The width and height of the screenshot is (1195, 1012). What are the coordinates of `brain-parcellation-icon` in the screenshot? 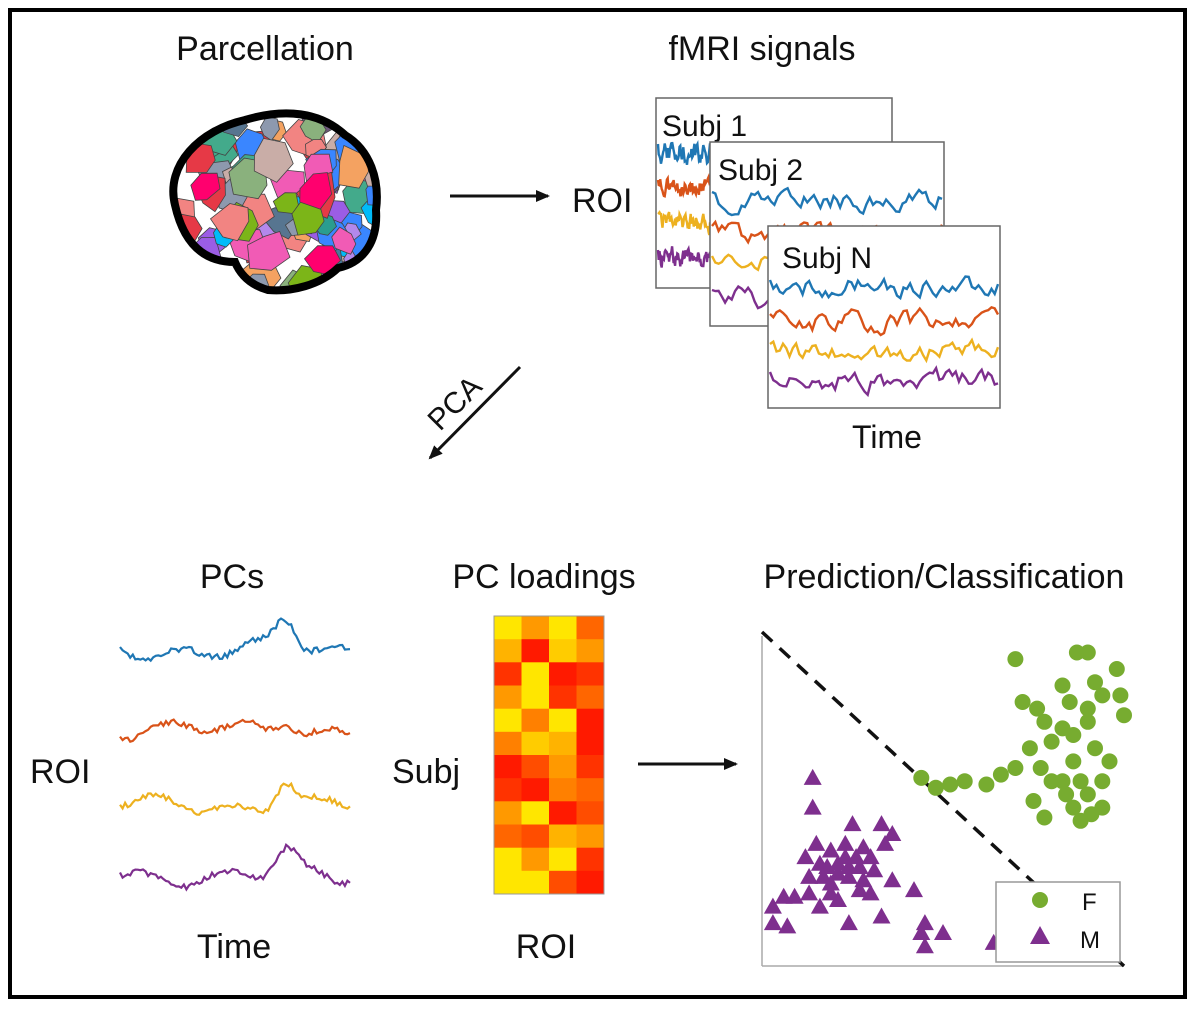 It's located at (275, 202).